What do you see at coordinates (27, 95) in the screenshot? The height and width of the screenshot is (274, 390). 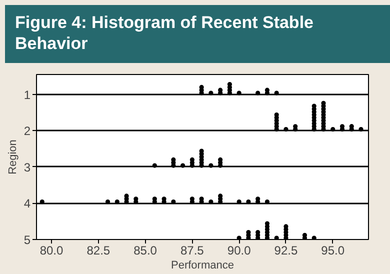 I see `y-tick-label: 1` at bounding box center [27, 95].